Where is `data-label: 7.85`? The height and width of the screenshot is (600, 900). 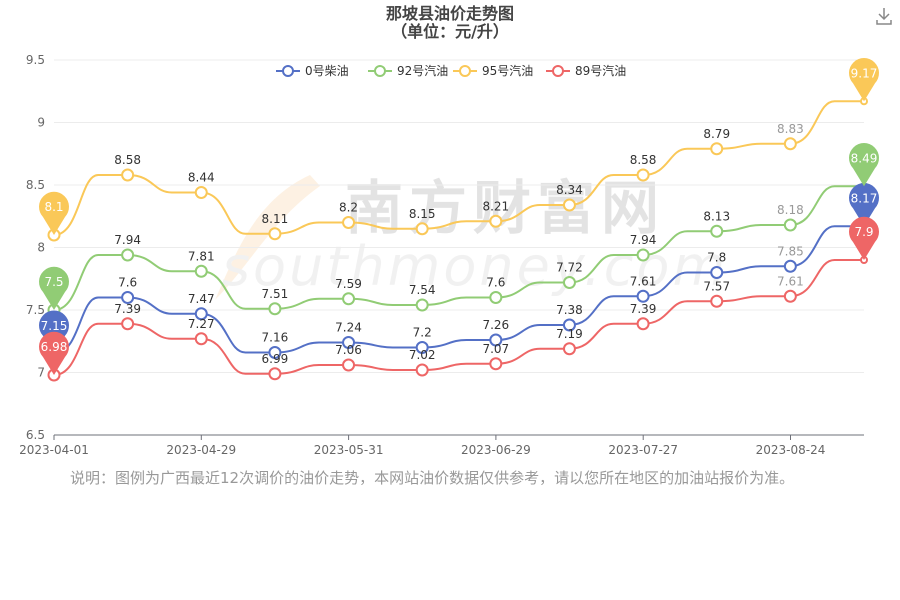
data-label: 7.85 is located at coordinates (790, 251).